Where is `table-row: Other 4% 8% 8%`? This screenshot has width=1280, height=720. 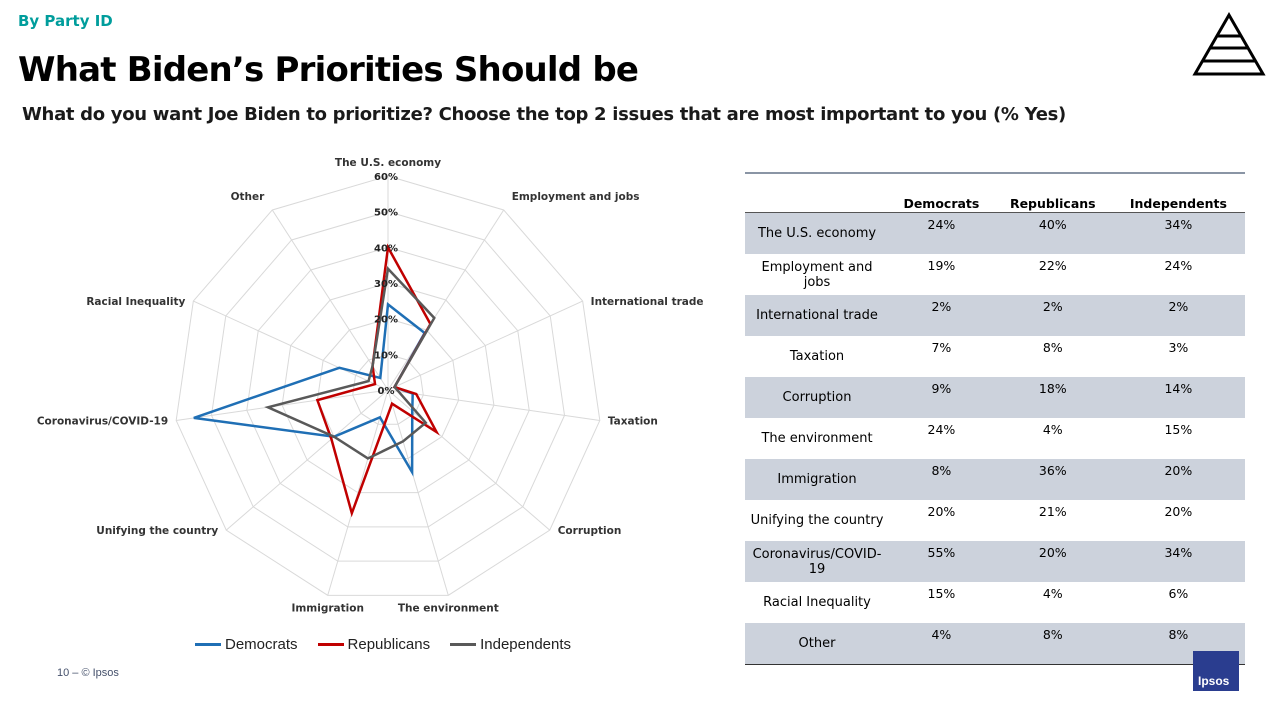
table-row: Other 4% 8% 8% is located at coordinates (995, 644).